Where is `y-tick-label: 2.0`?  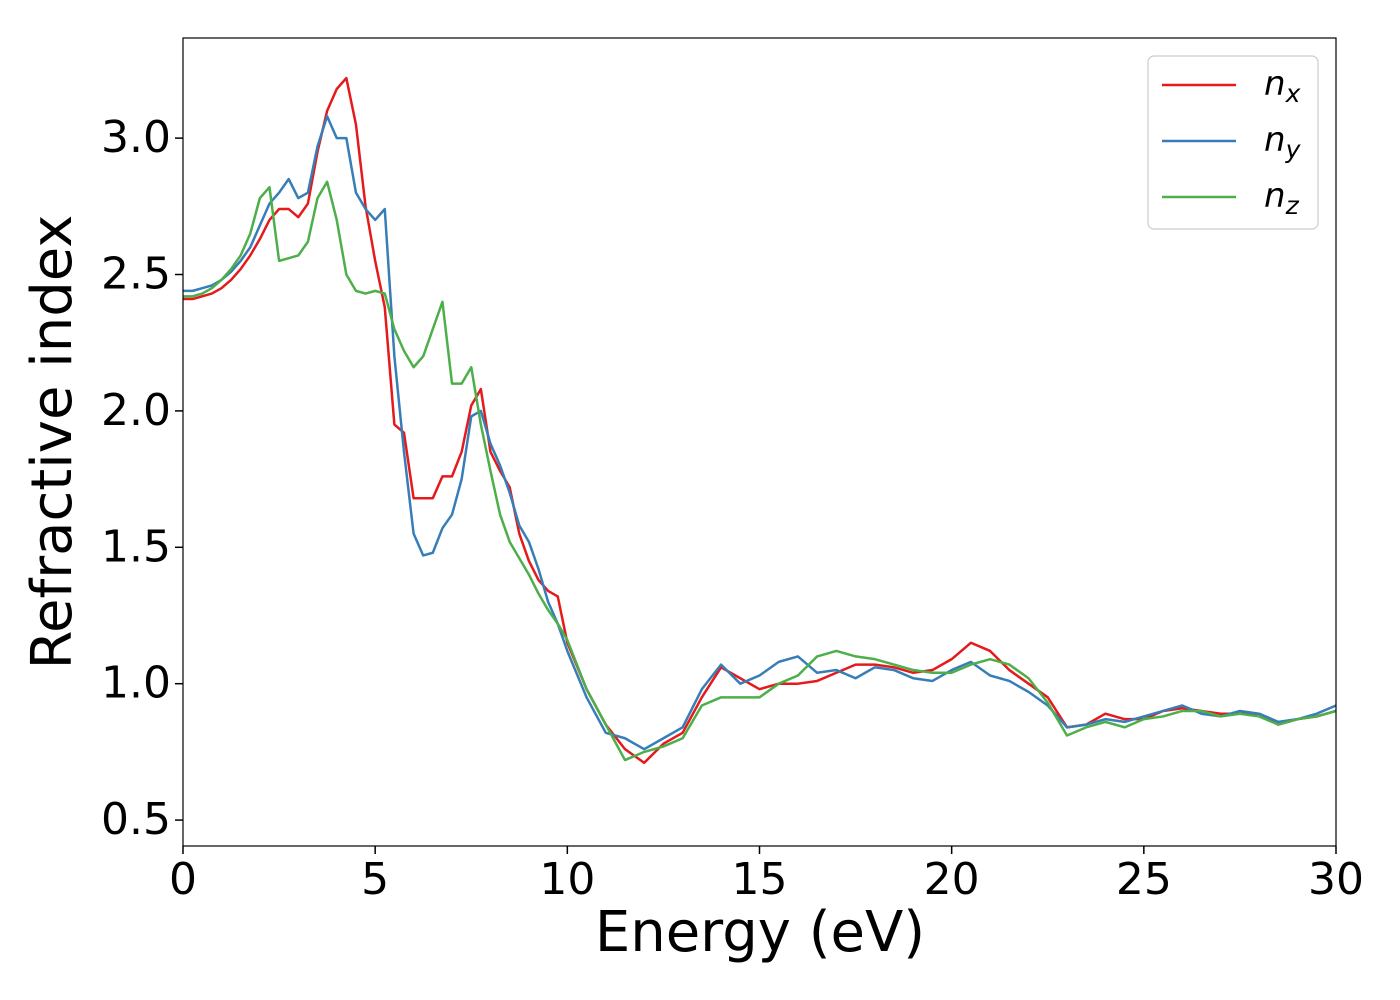 y-tick-label: 2.0 is located at coordinates (136, 410).